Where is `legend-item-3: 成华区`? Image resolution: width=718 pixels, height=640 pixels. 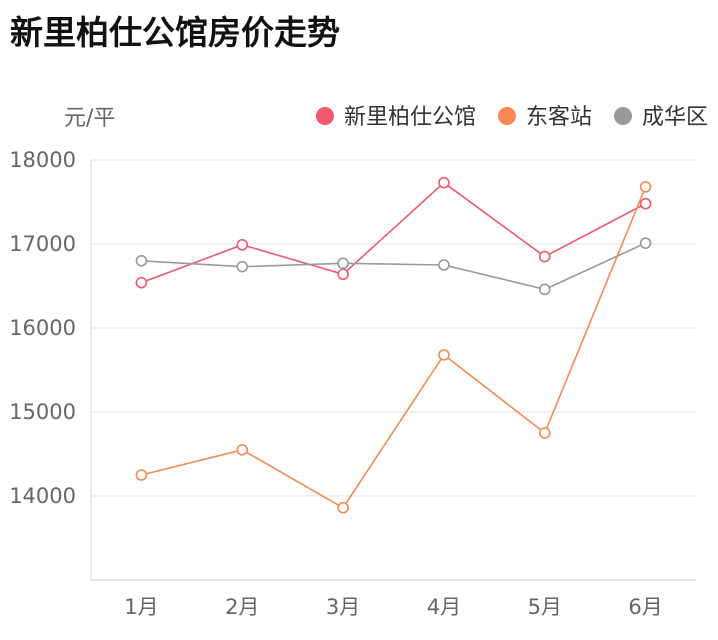
legend-item-3: 成华区 is located at coordinates (660, 117).